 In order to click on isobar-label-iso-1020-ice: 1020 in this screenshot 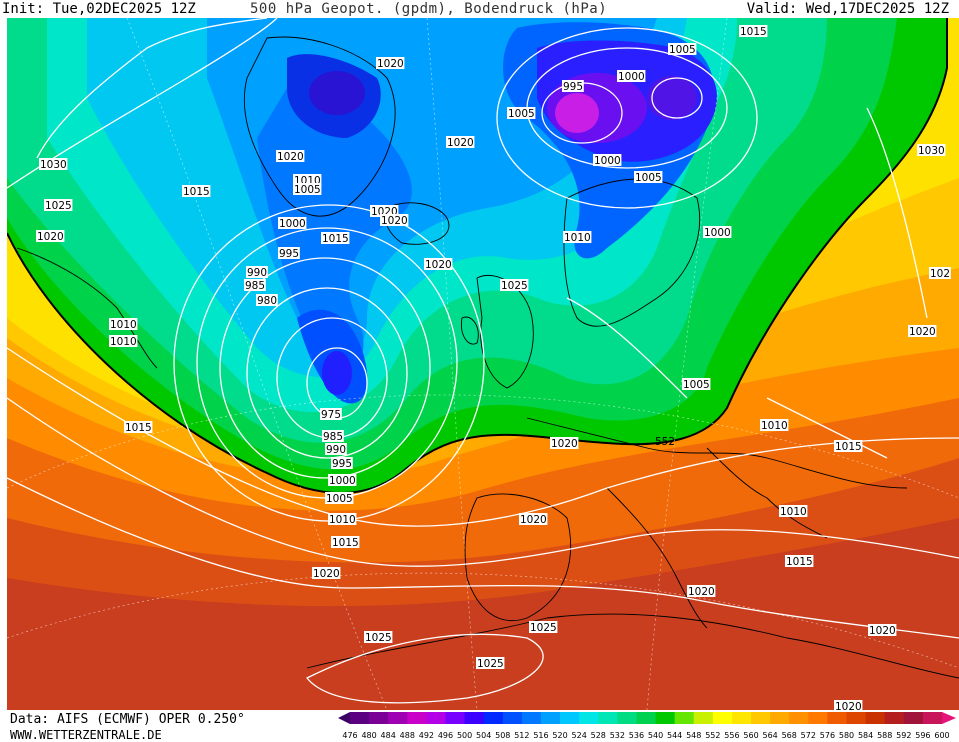, I will do `click(460, 142)`.